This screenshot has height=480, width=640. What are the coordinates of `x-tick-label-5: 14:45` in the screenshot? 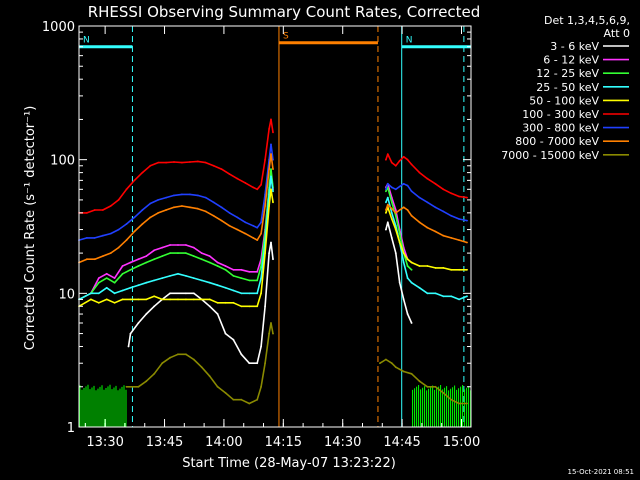 It's located at (401, 442).